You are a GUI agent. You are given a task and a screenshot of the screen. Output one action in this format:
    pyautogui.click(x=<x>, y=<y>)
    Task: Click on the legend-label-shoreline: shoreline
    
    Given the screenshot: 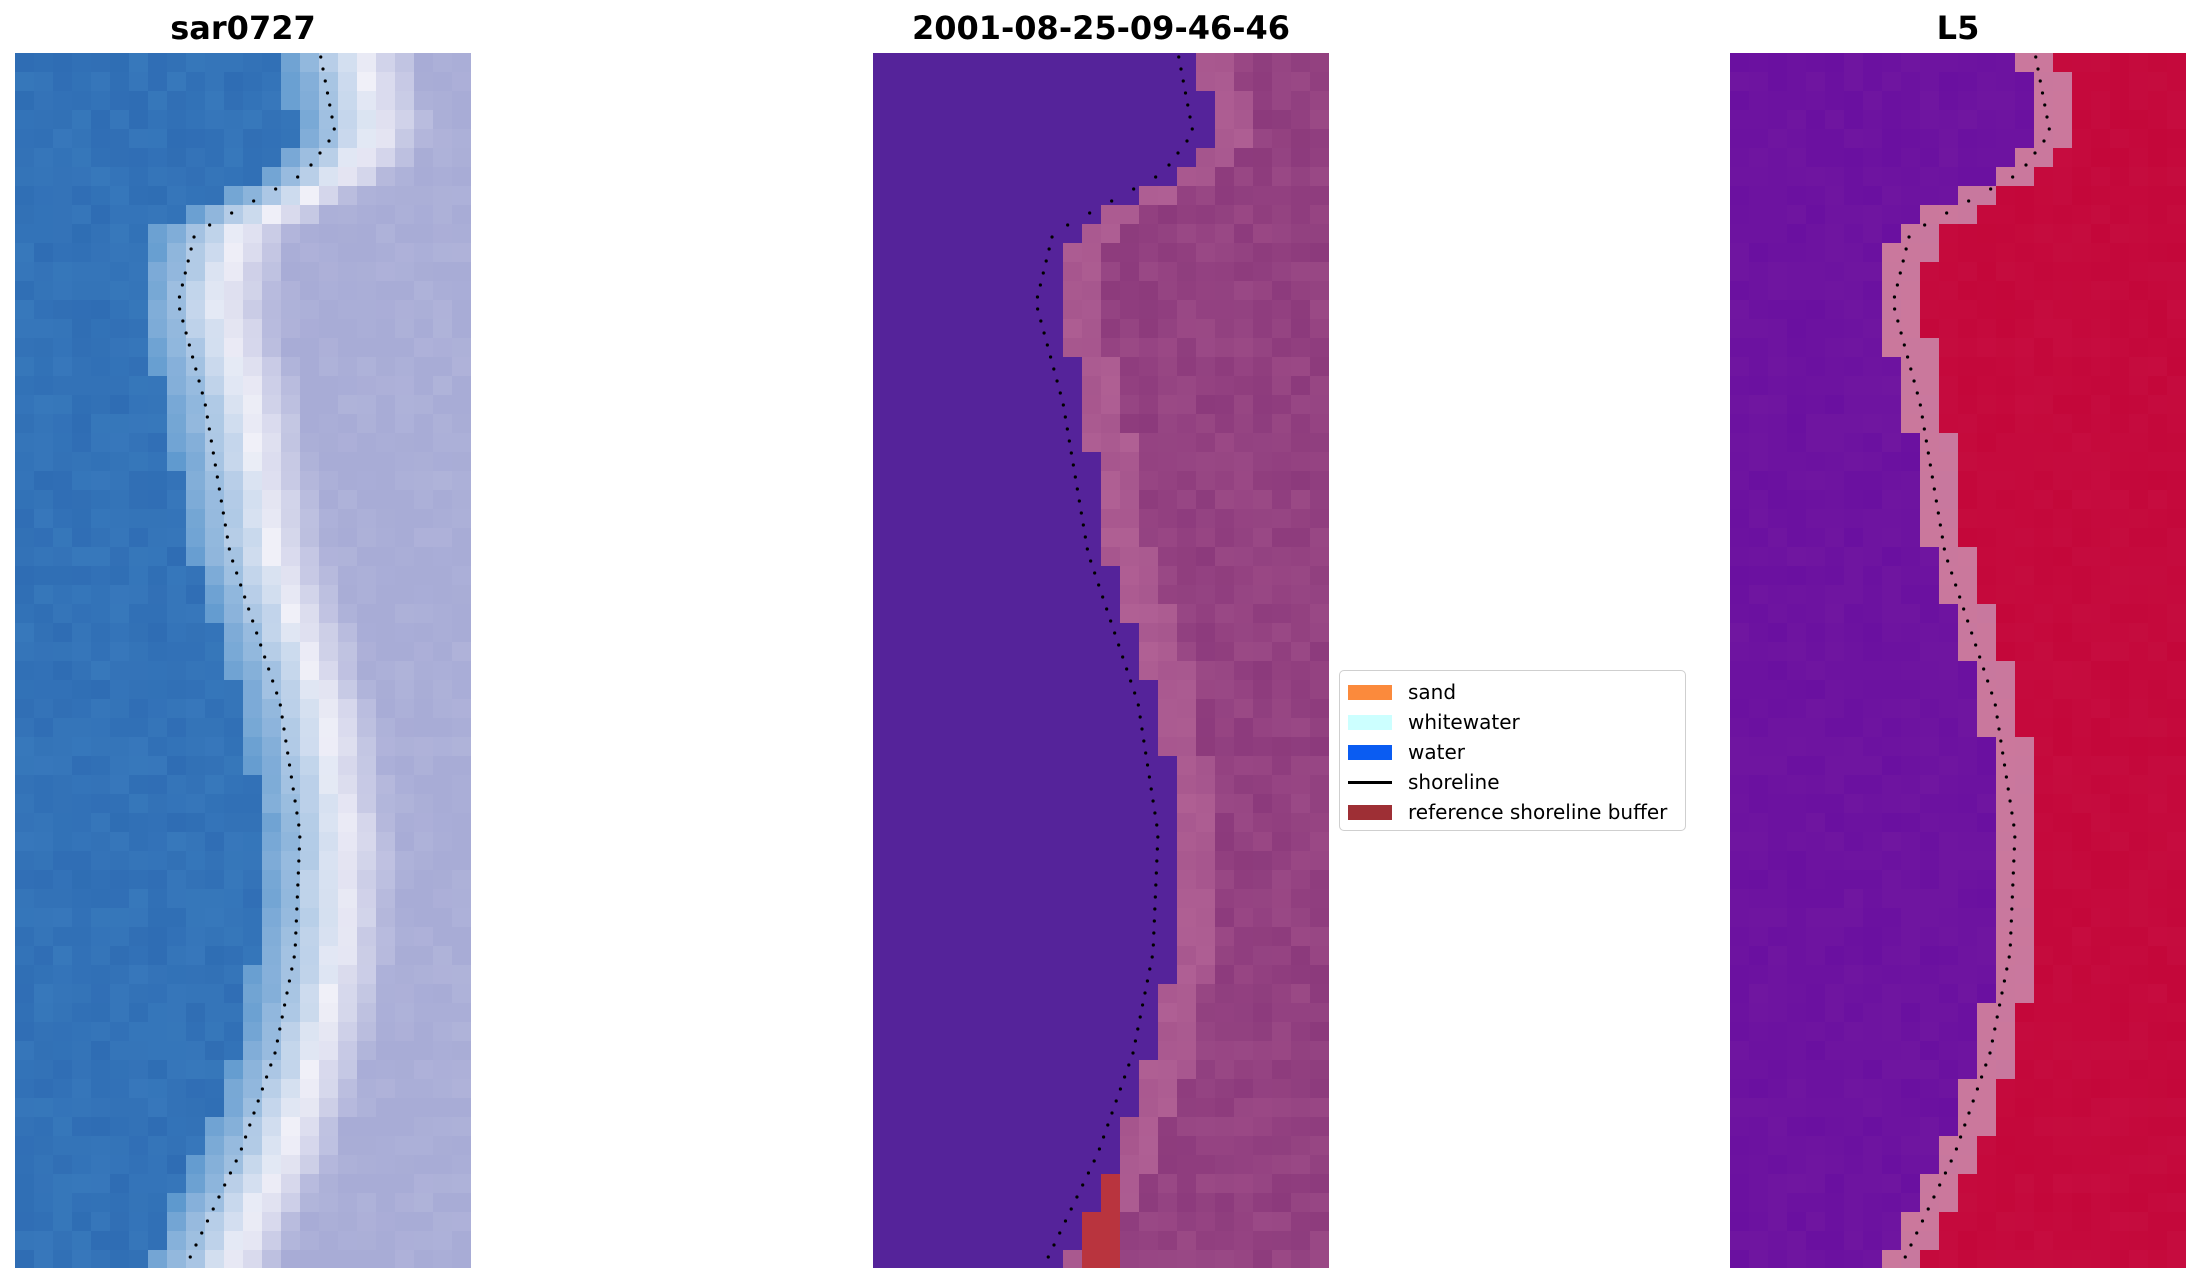 What is the action you would take?
    pyautogui.click(x=1454, y=782)
    